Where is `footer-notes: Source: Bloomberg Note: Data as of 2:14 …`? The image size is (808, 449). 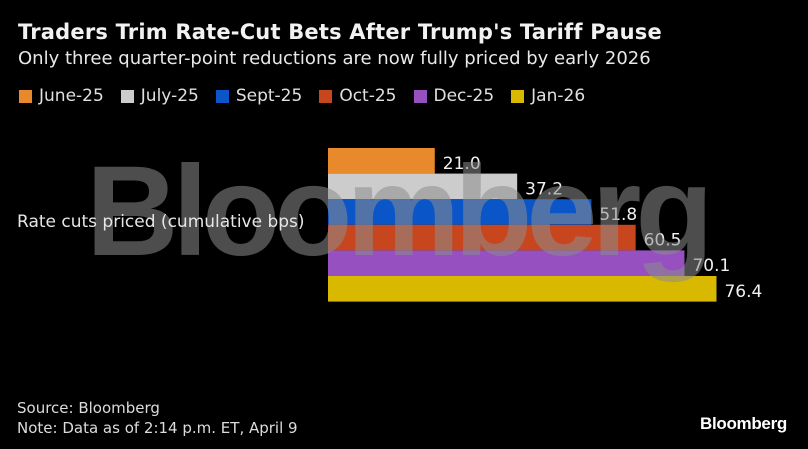
footer-notes: Source: Bloomberg Note: Data as of 2:14 … is located at coordinates (157, 418).